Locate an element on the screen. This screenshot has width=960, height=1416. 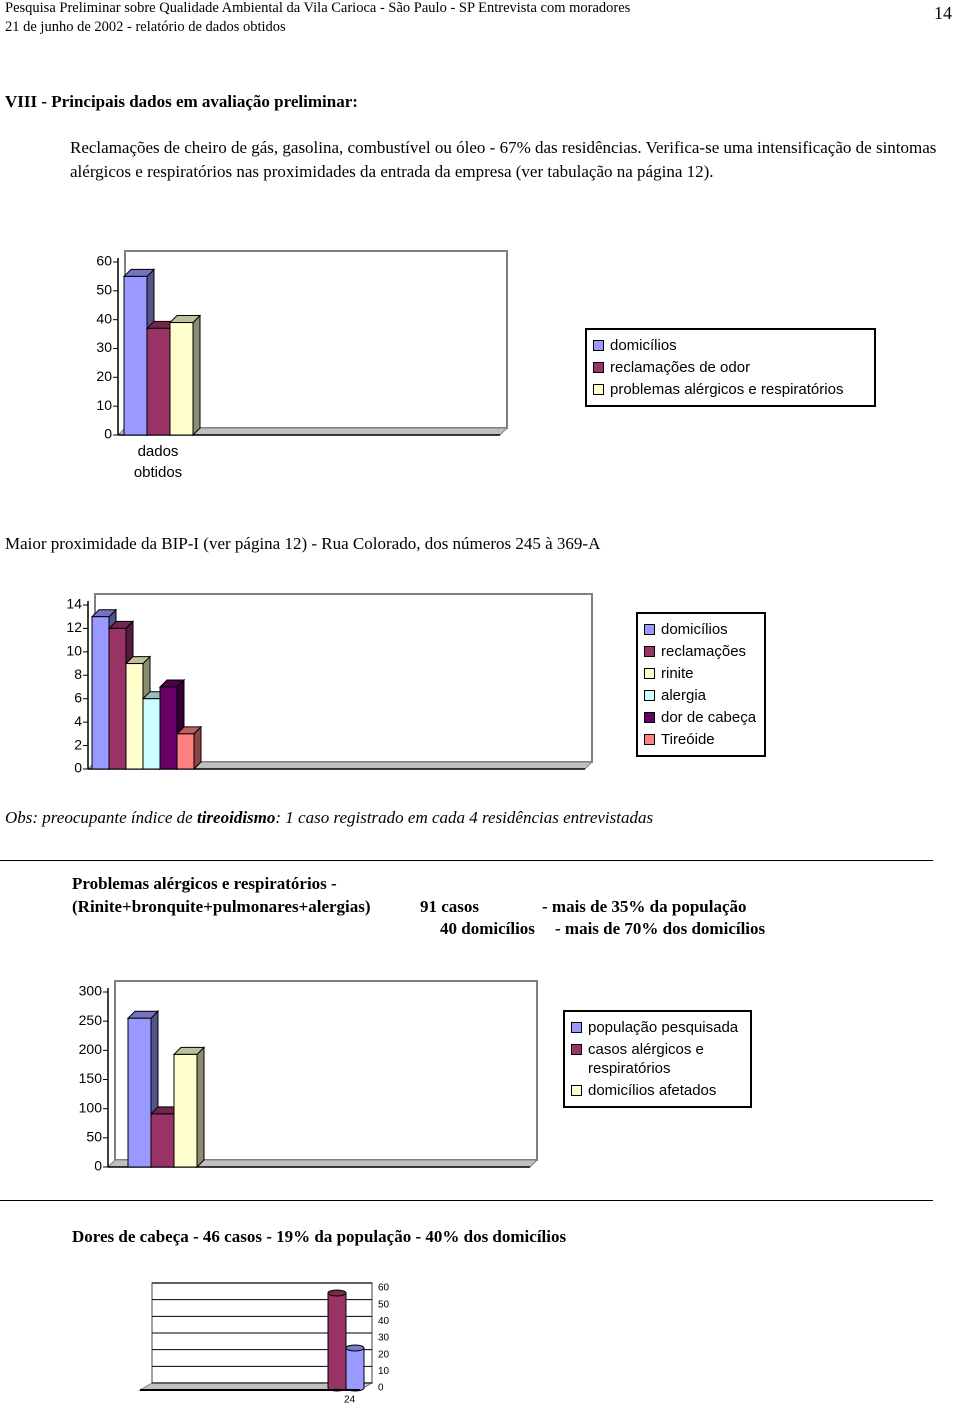
y-tick-label: 250 is located at coordinates (91, 1020).